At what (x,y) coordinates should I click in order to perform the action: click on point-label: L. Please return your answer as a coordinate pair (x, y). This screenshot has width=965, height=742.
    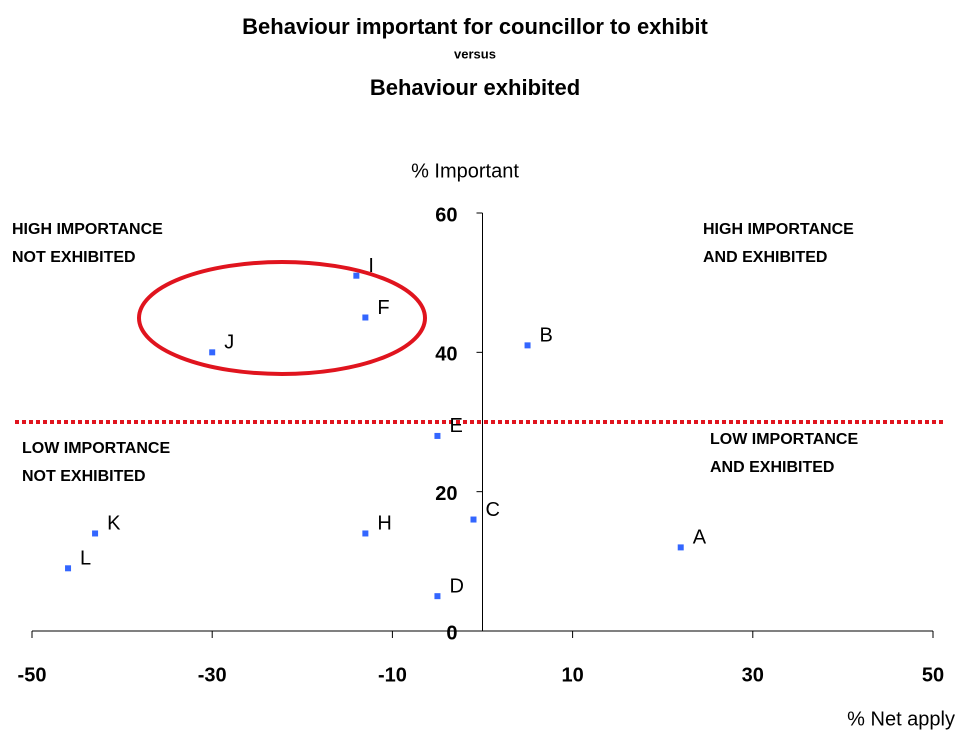
    Looking at the image, I should click on (85, 559).